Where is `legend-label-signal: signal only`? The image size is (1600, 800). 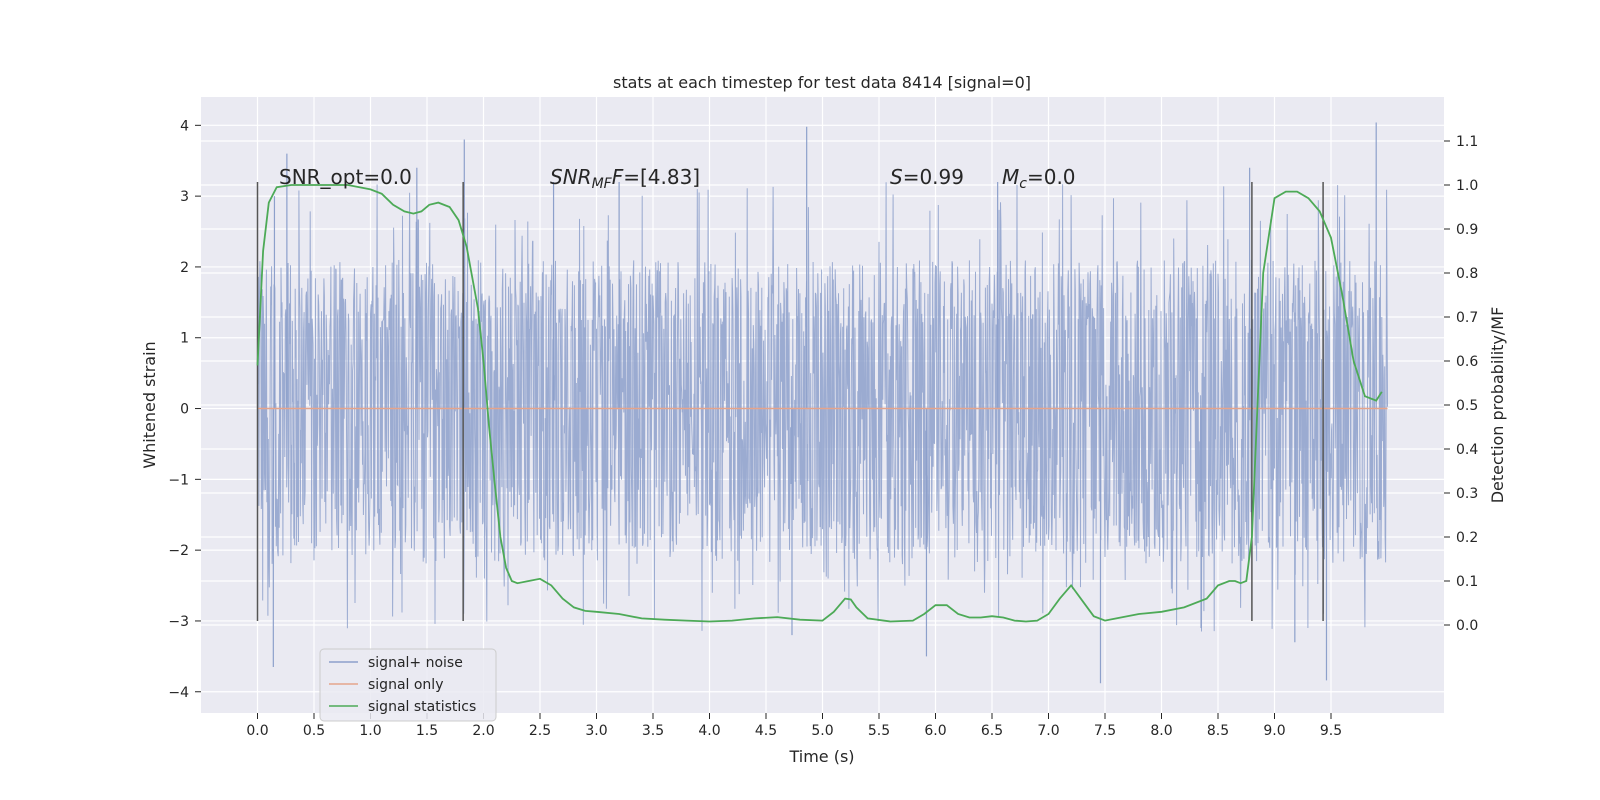
legend-label-signal: signal only is located at coordinates (405, 685).